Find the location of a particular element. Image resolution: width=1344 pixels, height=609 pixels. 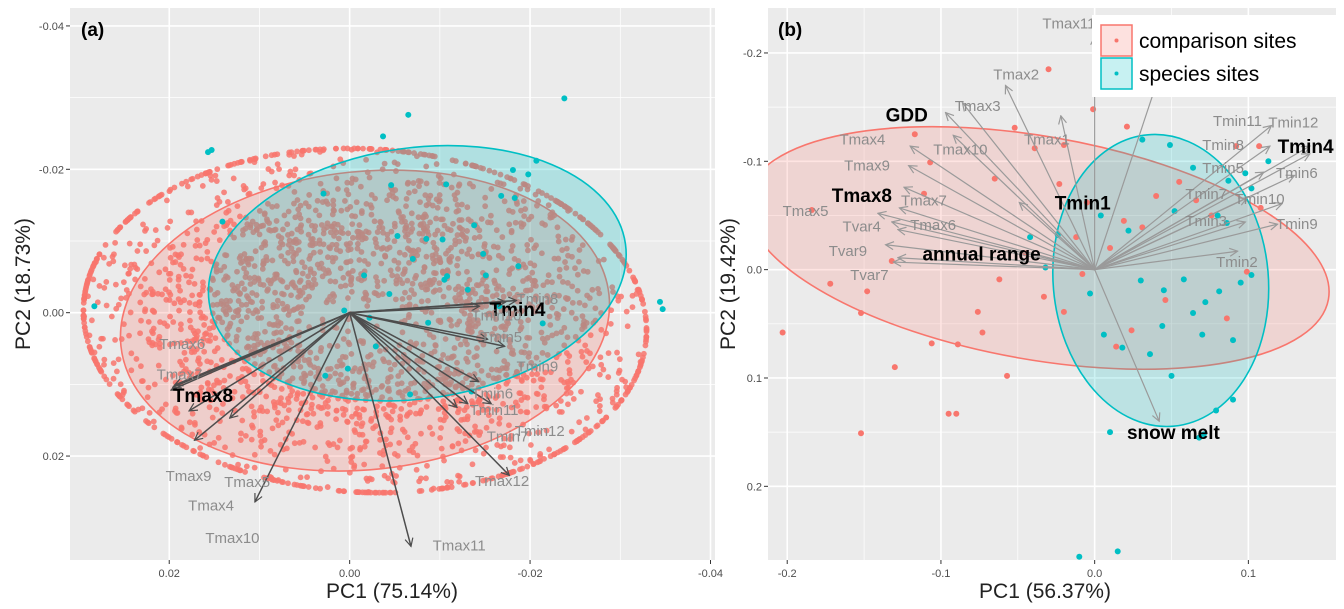

y-tick-label: 0.00 is located at coordinates (53, 314).